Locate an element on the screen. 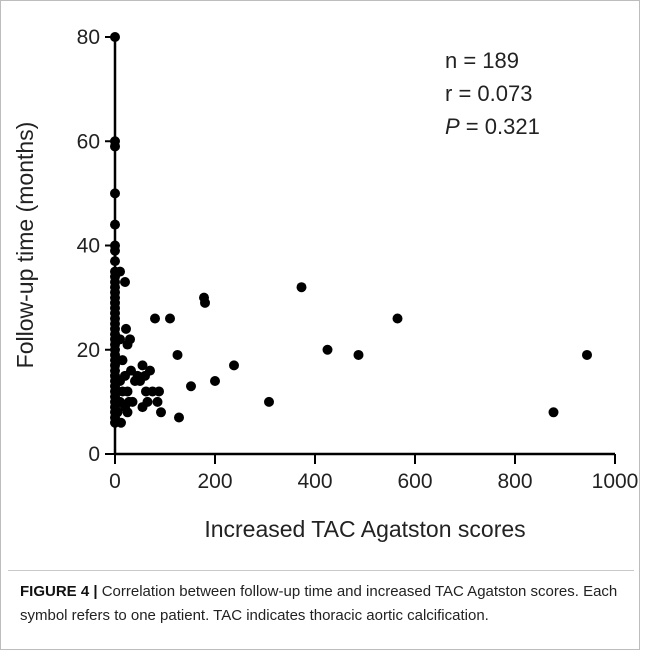 The width and height of the screenshot is (661, 662). x-tick-label: 600 is located at coordinates (414, 481).